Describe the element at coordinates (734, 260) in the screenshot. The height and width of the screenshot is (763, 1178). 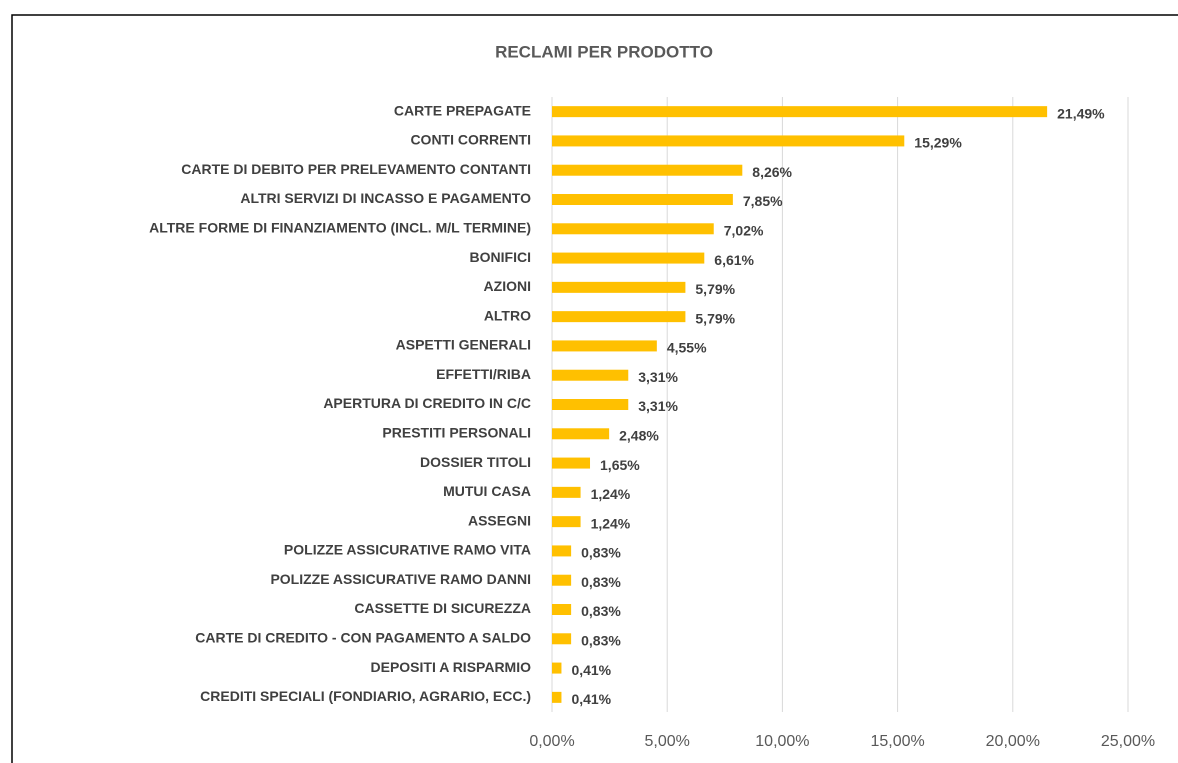
I see `value-label: 6,61%` at that location.